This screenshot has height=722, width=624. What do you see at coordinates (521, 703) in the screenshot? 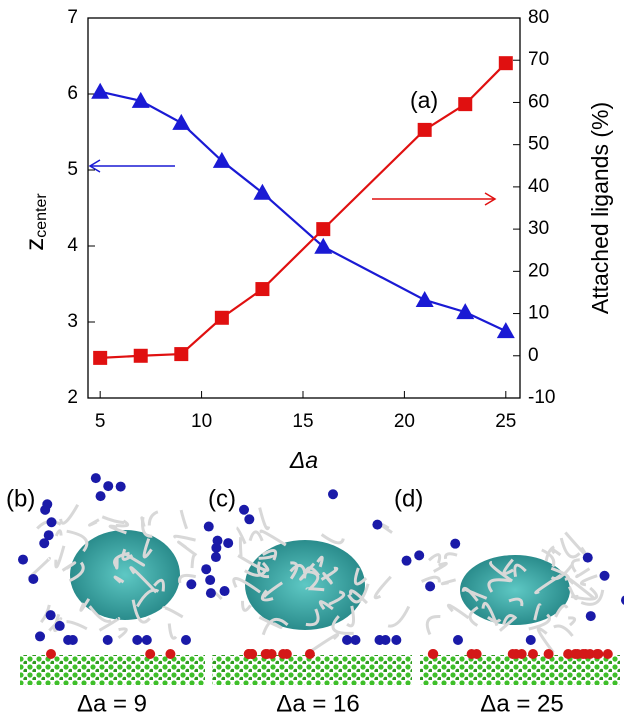
I see `panel-caption: Δa = 25` at bounding box center [521, 703].